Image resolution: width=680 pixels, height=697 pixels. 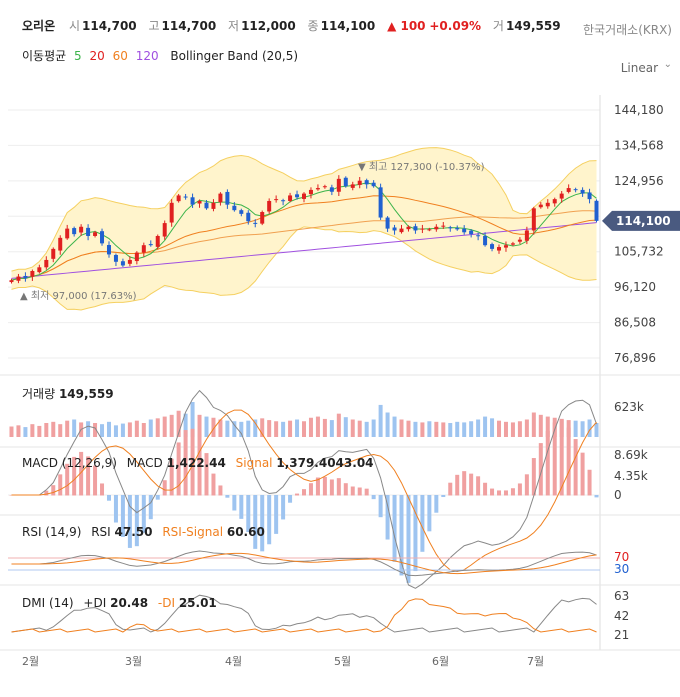 What do you see at coordinates (147, 56) in the screenshot?
I see `ma120-label: 120` at bounding box center [147, 56].